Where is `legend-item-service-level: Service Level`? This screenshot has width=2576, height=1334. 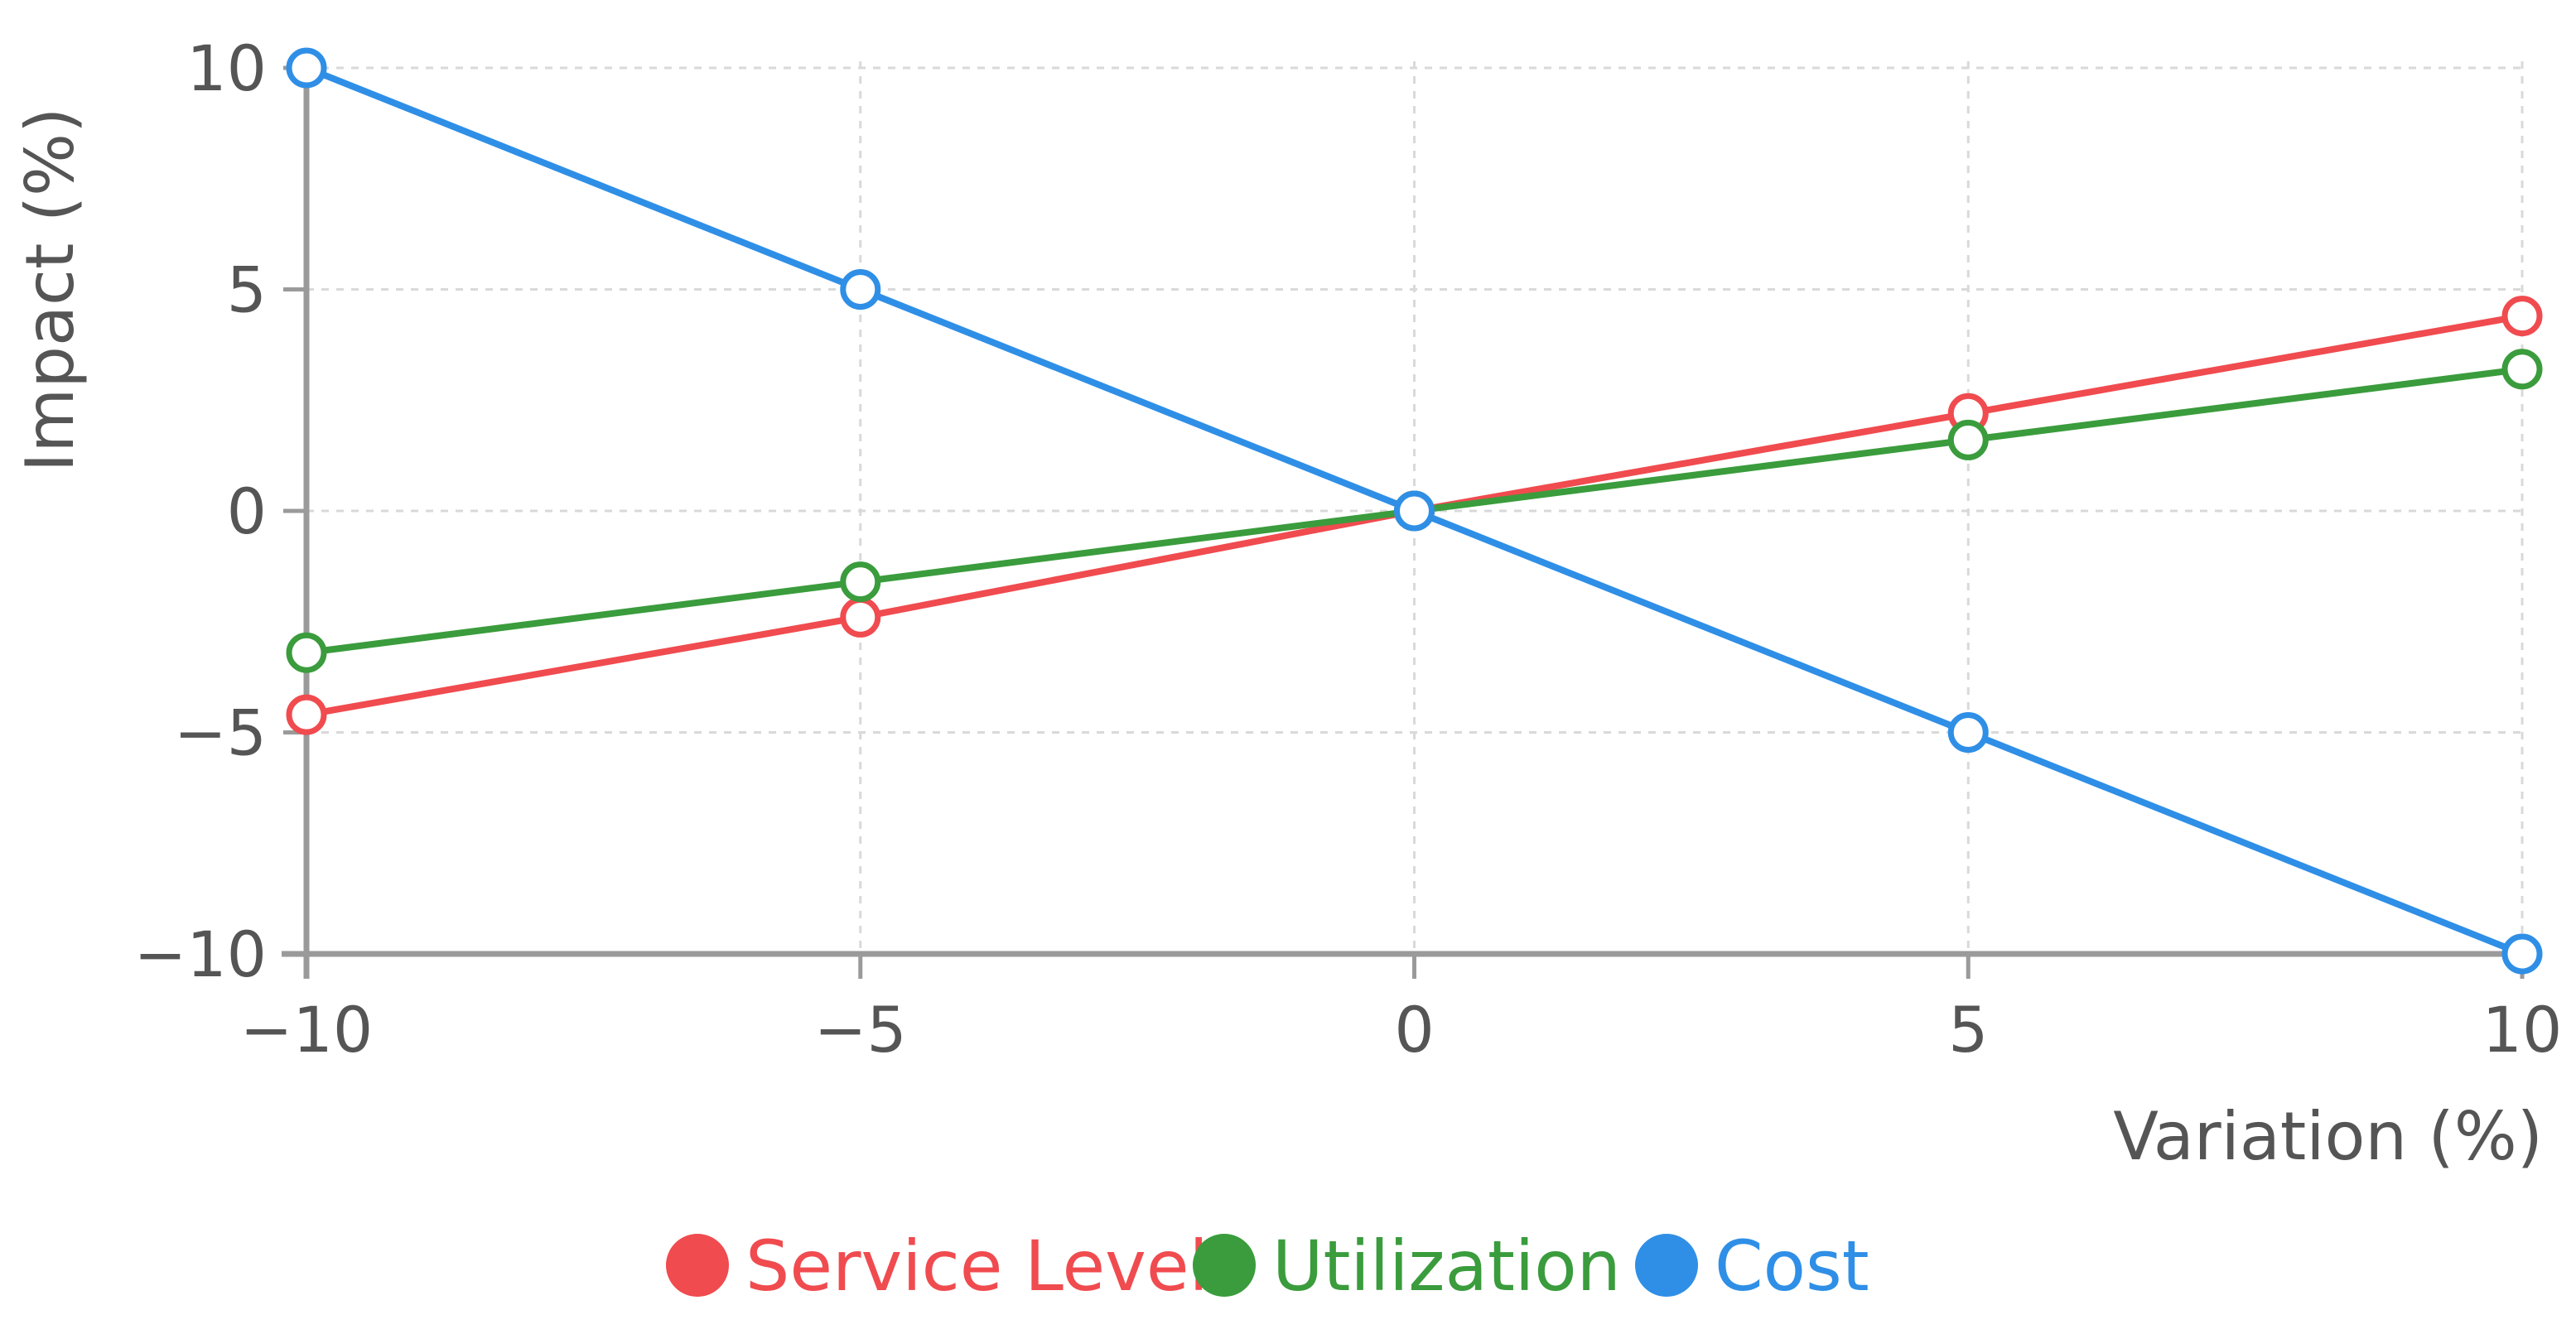 legend-item-service-level: Service Level is located at coordinates (937, 1266).